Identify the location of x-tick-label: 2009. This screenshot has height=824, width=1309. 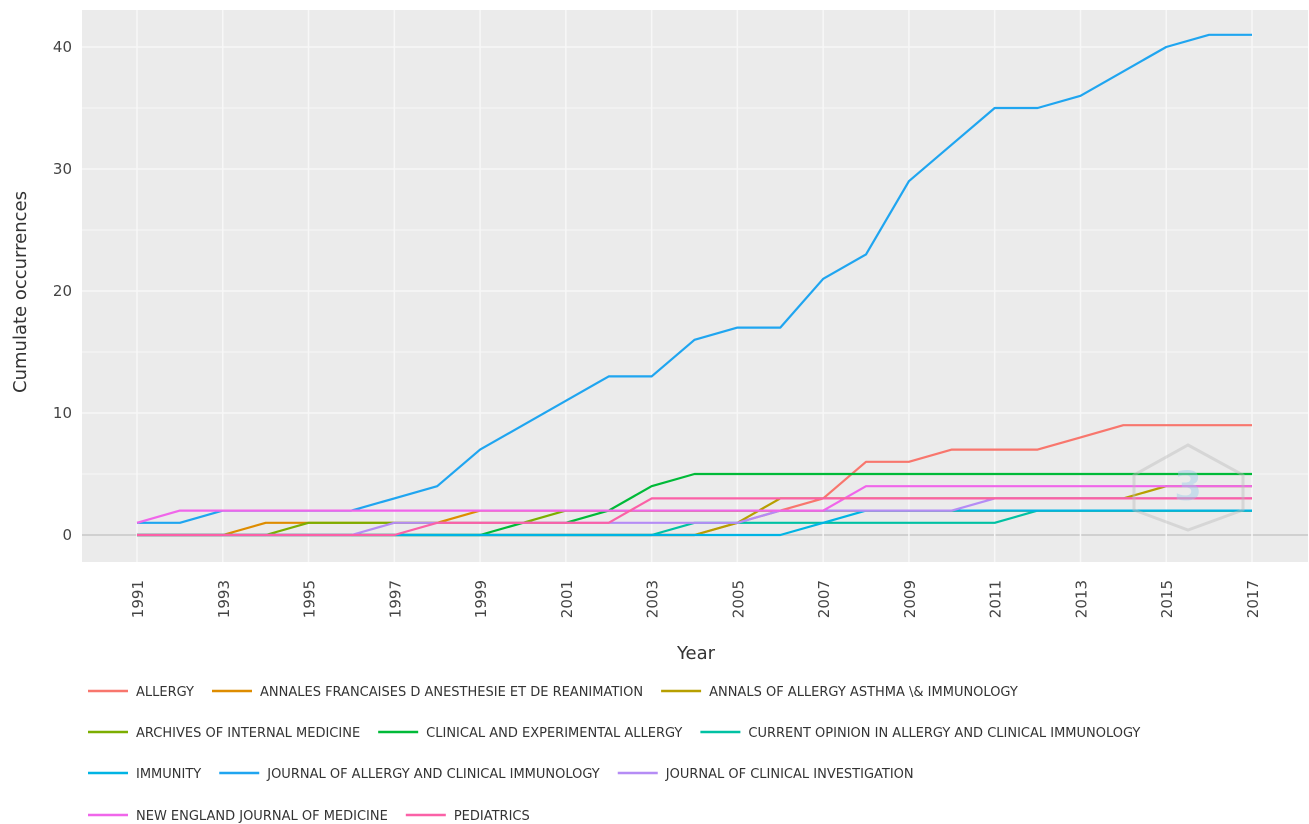
(910, 599).